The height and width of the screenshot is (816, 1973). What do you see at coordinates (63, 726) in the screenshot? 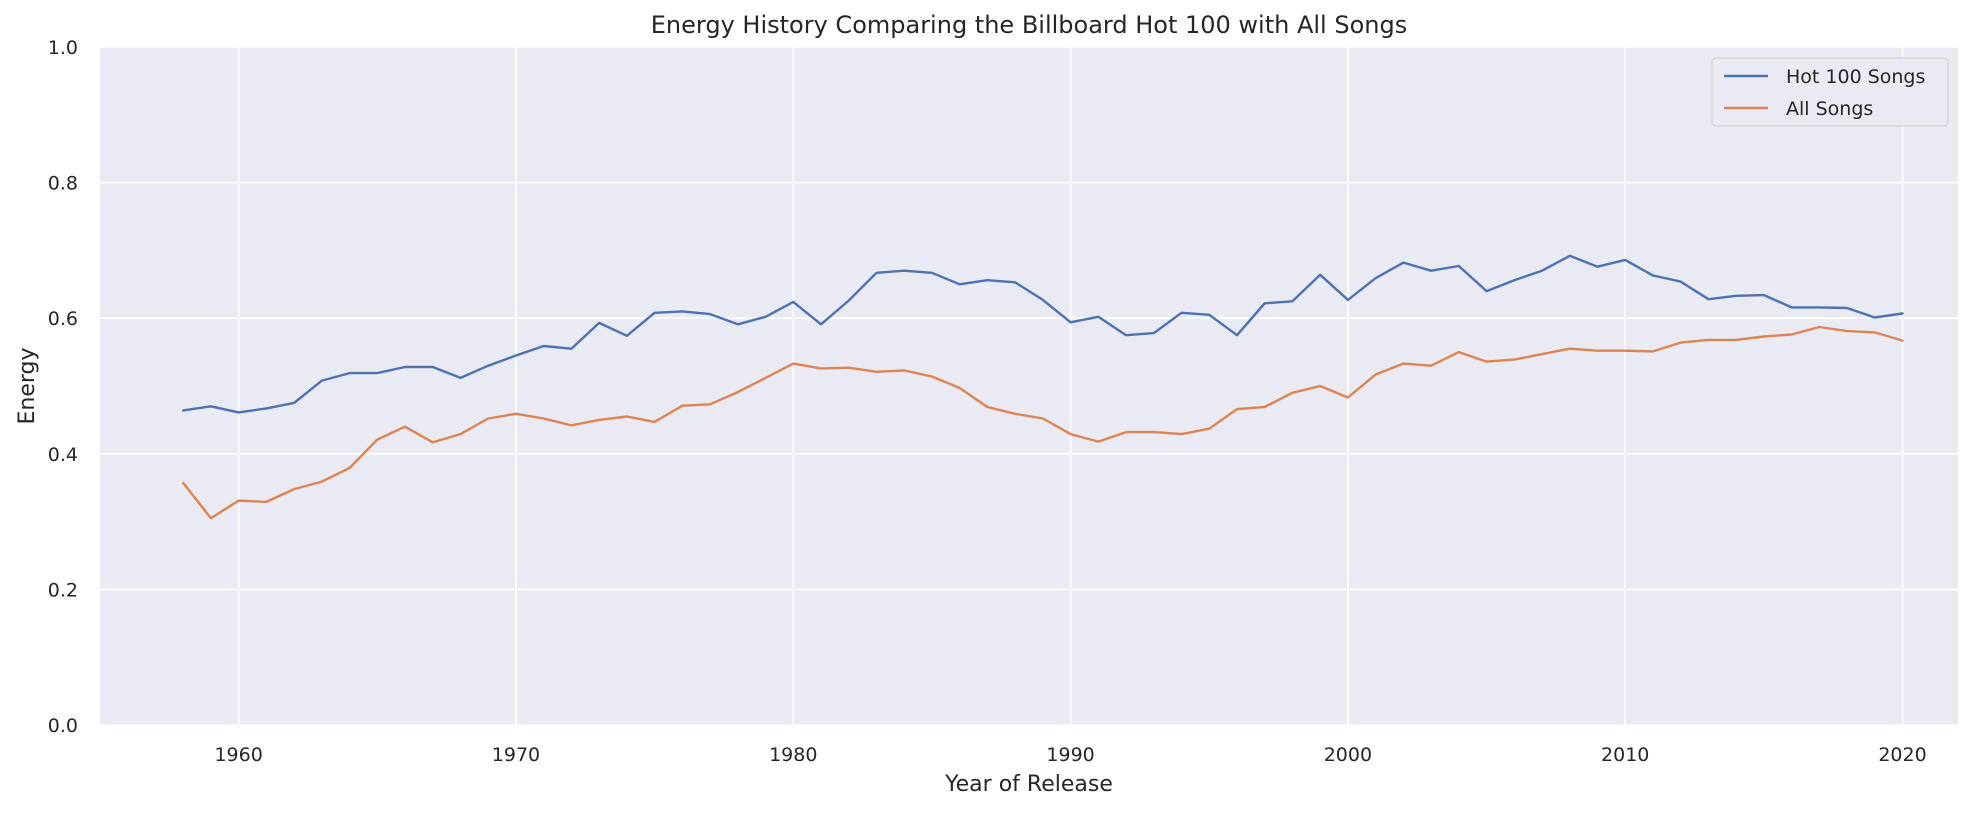
I see `y-tick-label: 0.0` at bounding box center [63, 726].